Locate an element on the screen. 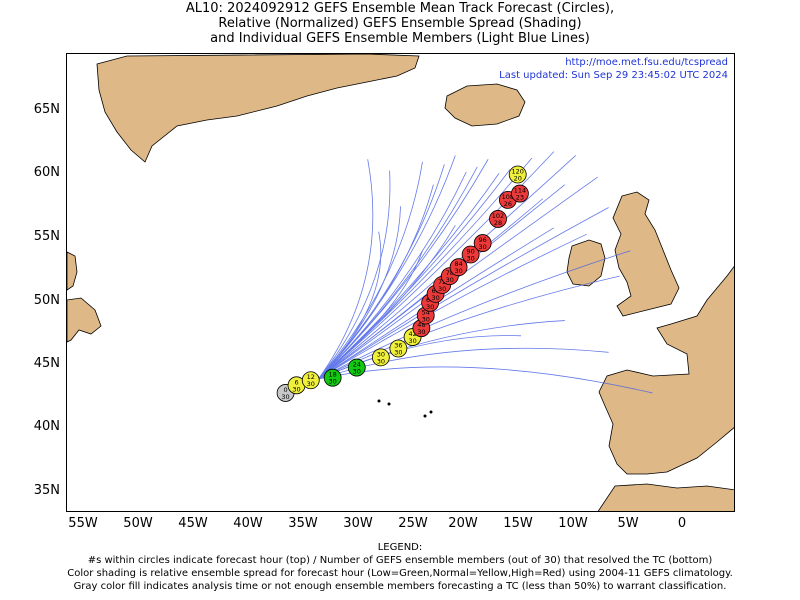  track-point-hour: 90 is located at coordinates (470, 252).